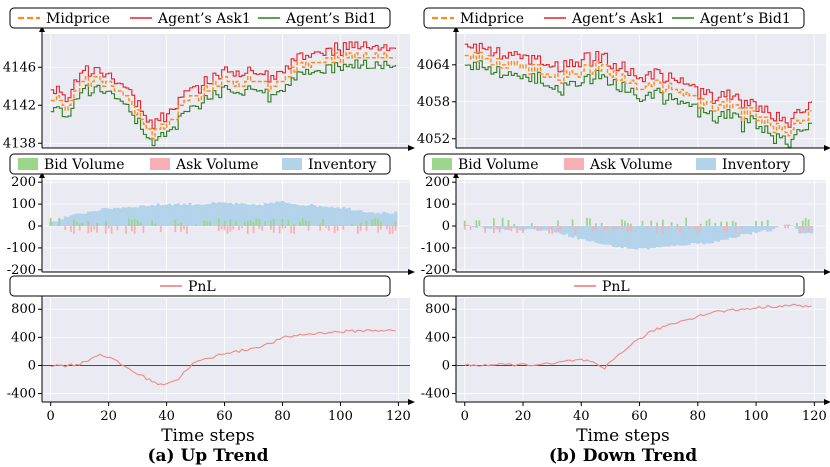 The height and width of the screenshot is (467, 830). I want to click on b-pnl-x-arrow, so click(827, 402).